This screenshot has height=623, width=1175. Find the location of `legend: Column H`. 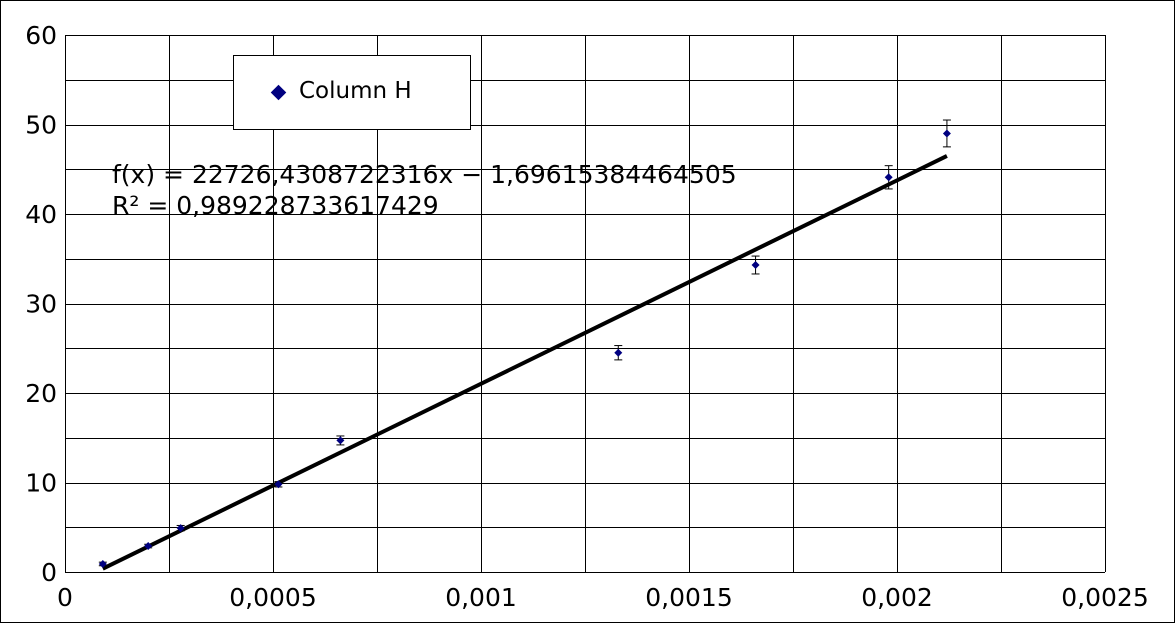

legend: Column H is located at coordinates (352, 92).